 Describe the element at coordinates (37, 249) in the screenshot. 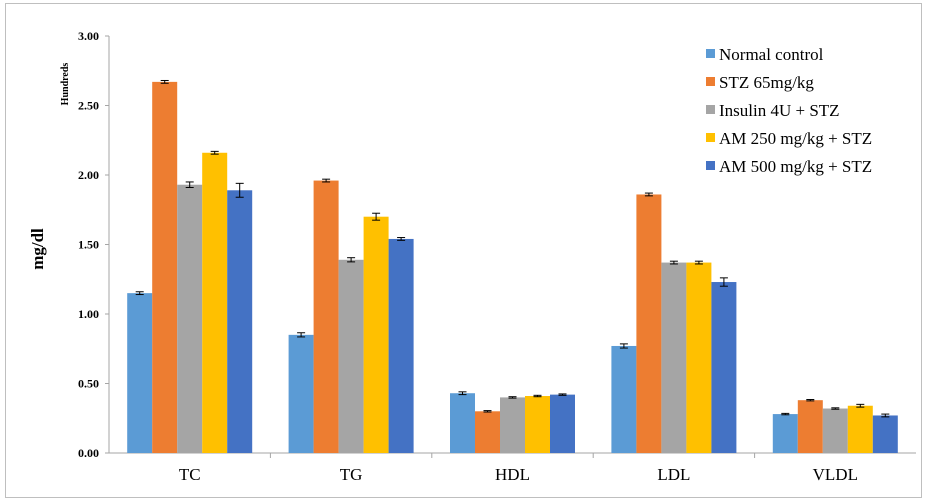

I see `y-axis-title: mg/dl` at that location.